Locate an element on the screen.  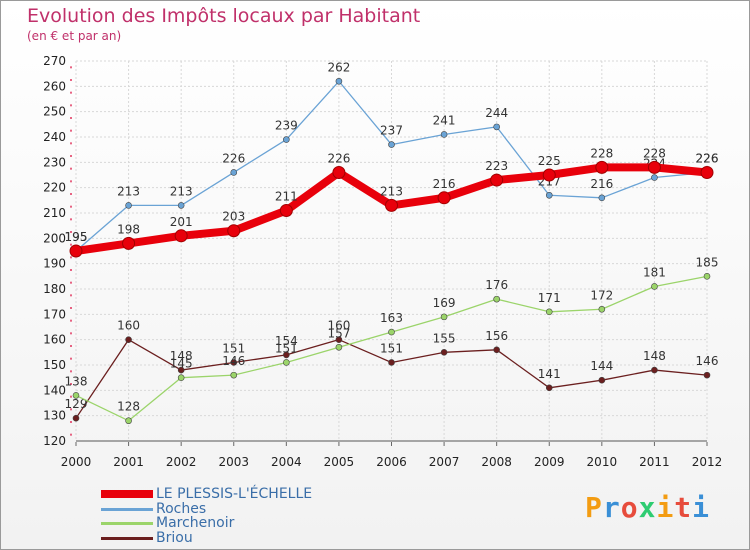
chart-subtitle: (en € et par an) is located at coordinates (74, 36).